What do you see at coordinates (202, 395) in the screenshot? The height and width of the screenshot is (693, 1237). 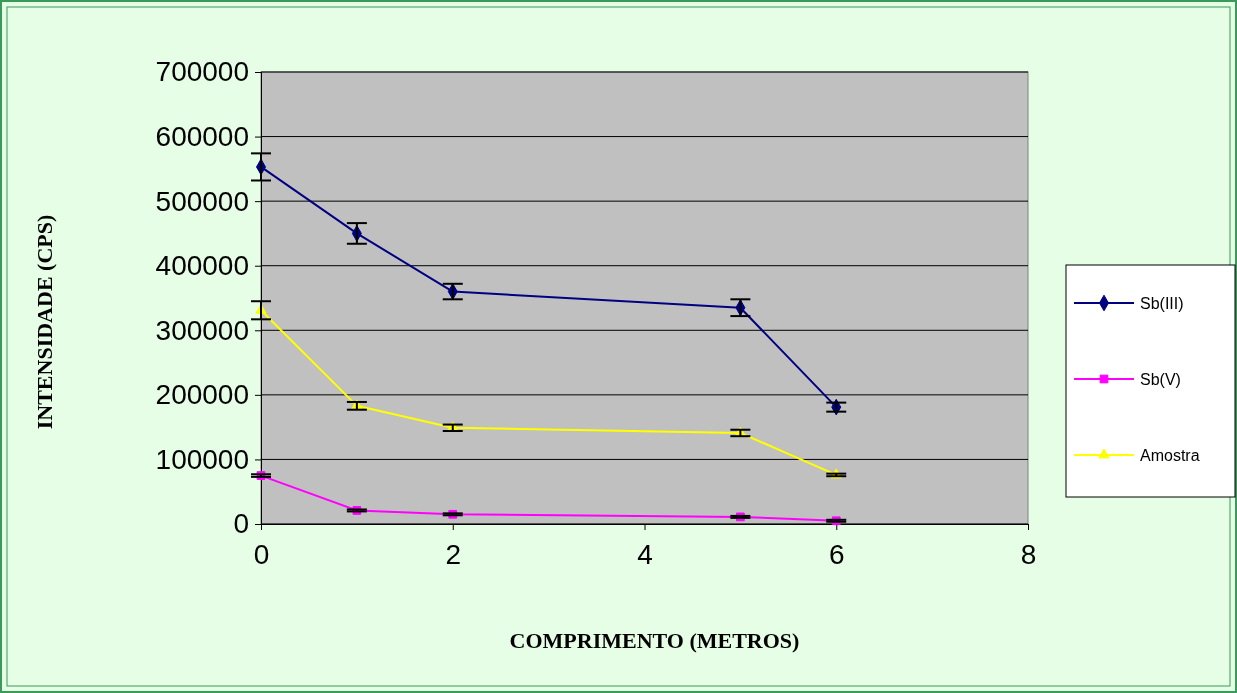 I see `y-tick-label: 200000` at bounding box center [202, 395].